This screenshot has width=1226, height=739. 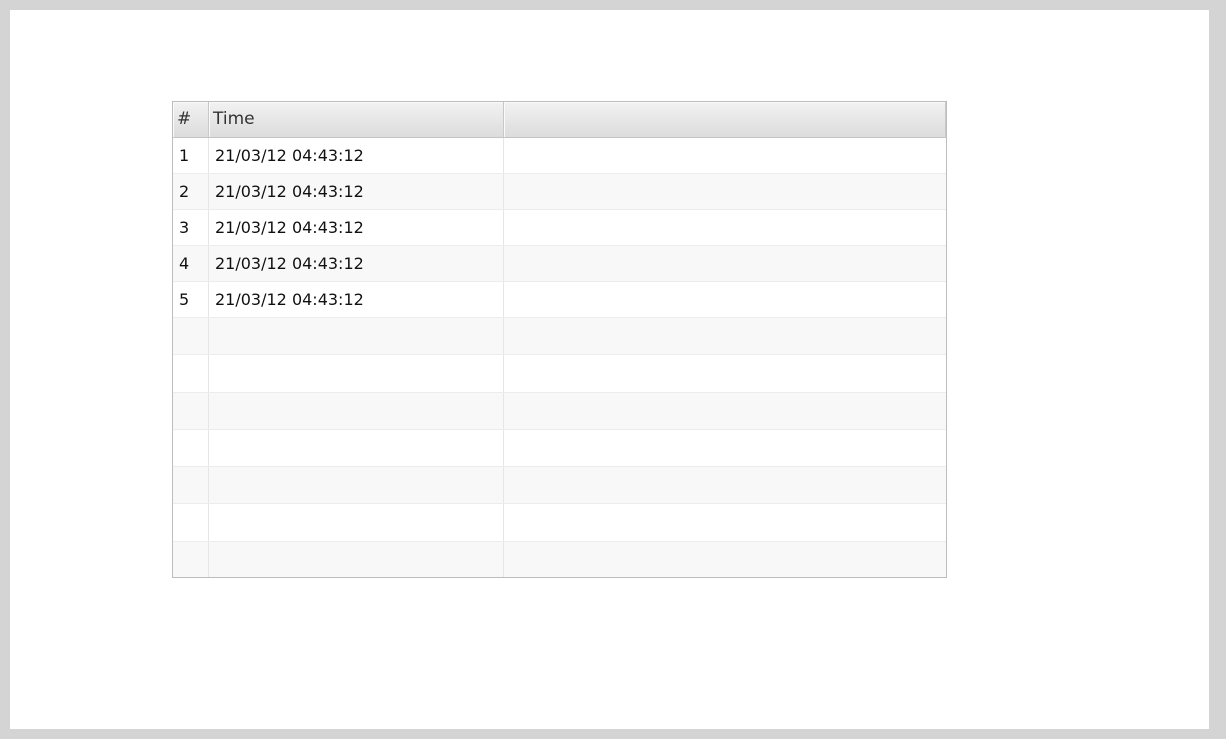 What do you see at coordinates (356, 119) in the screenshot?
I see `column-header-time: Time` at bounding box center [356, 119].